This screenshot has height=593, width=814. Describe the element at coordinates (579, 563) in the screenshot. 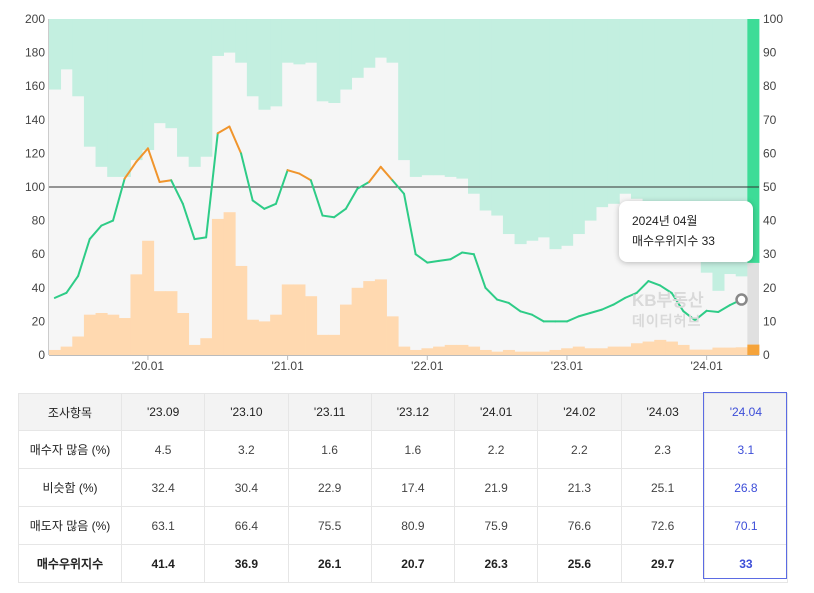

I see `table-cell: 25.6` at that location.